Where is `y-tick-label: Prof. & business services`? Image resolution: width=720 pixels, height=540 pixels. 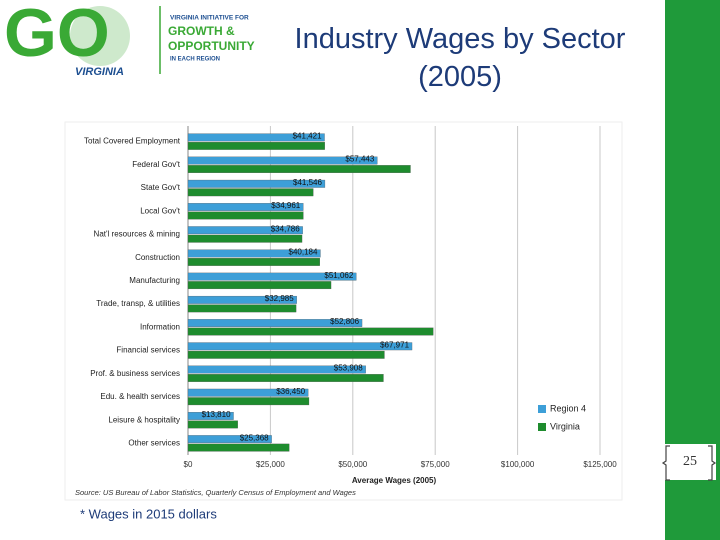
y-tick-label: Prof. & business services is located at coordinates (135, 373).